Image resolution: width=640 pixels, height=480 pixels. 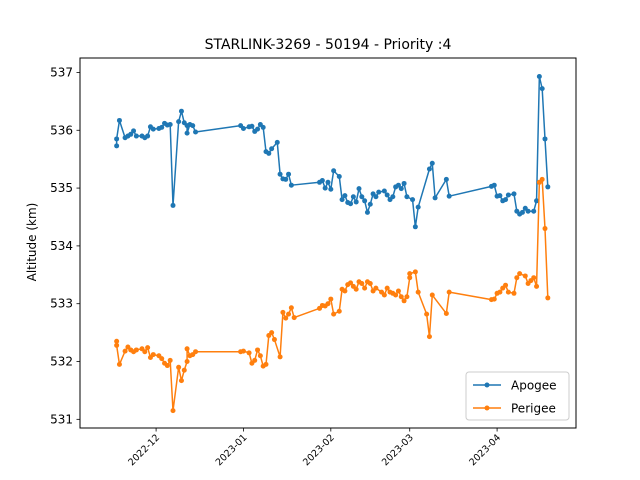 I want to click on y-tick-label: 535, so click(x=61, y=188).